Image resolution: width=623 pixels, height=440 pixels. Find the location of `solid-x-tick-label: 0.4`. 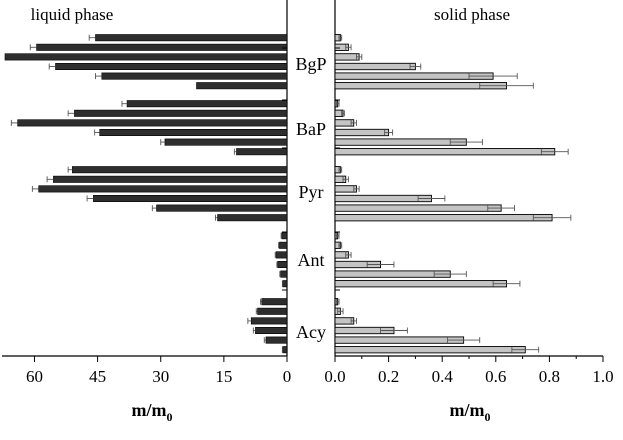

solid-x-tick-label: 0.4 is located at coordinates (443, 376).